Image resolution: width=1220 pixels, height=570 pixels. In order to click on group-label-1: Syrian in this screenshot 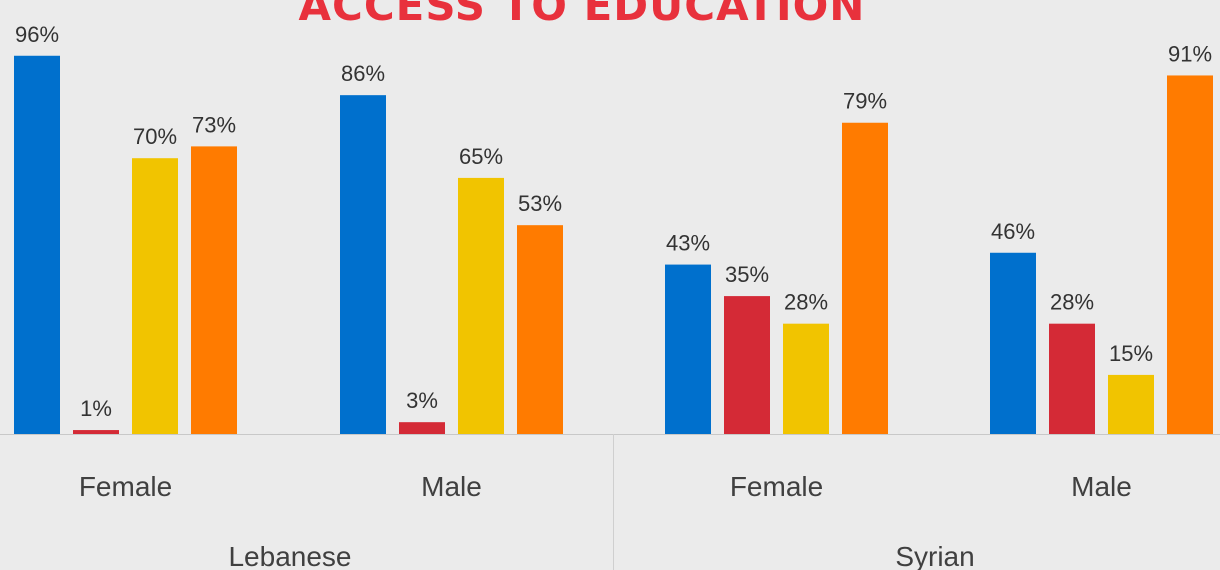, I will do `click(934, 555)`.